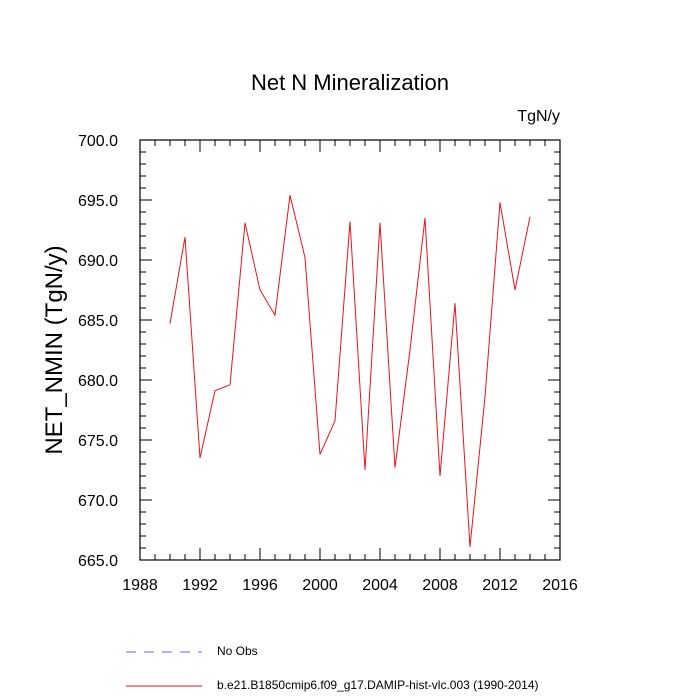  What do you see at coordinates (320, 585) in the screenshot?
I see `x-tick-label: 2000` at bounding box center [320, 585].